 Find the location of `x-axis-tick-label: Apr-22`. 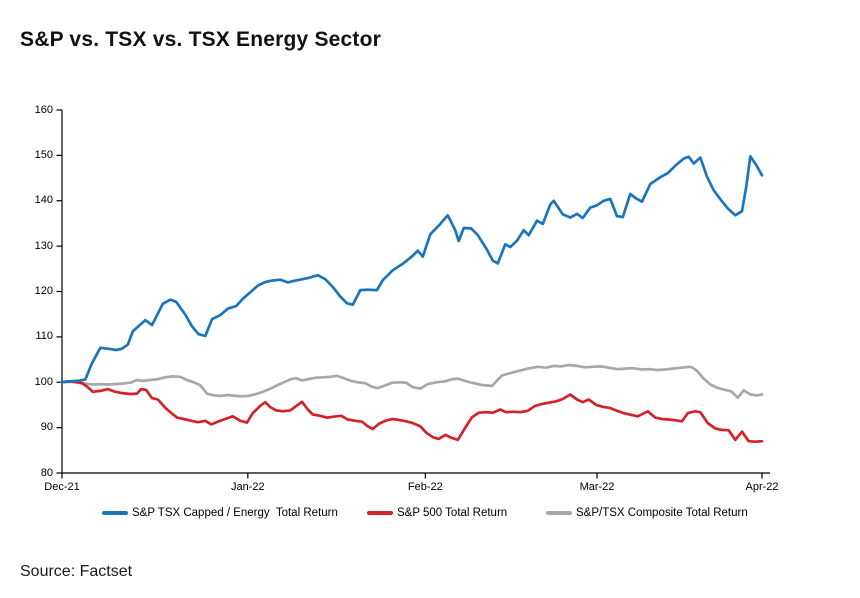

x-axis-tick-label: Apr-22 is located at coordinates (762, 487).